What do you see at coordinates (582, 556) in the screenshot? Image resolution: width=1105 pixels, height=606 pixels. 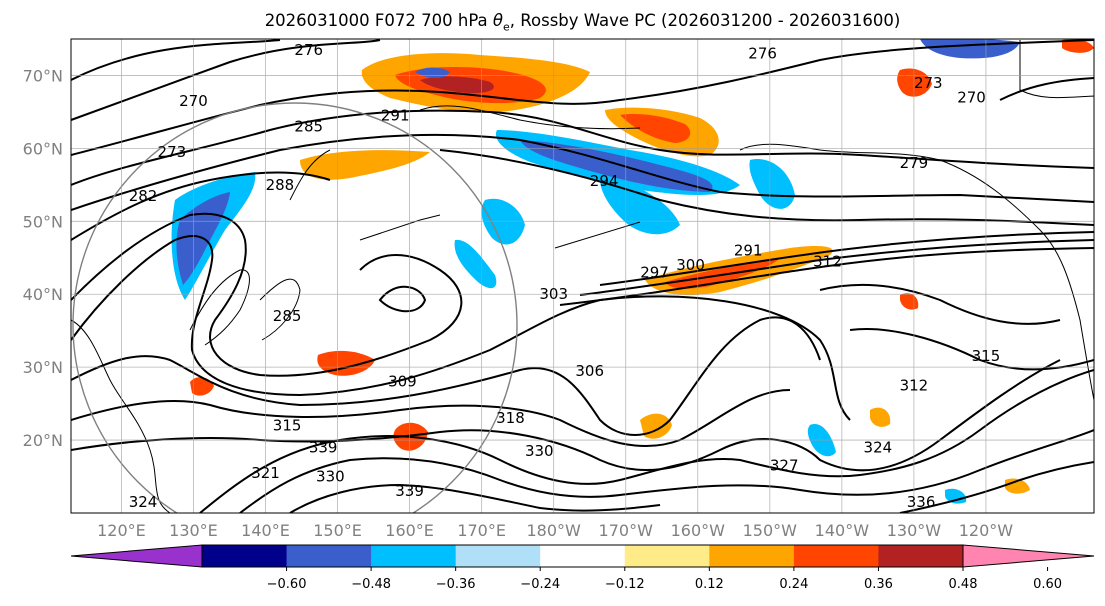 I see `colorbar-frame` at bounding box center [582, 556].